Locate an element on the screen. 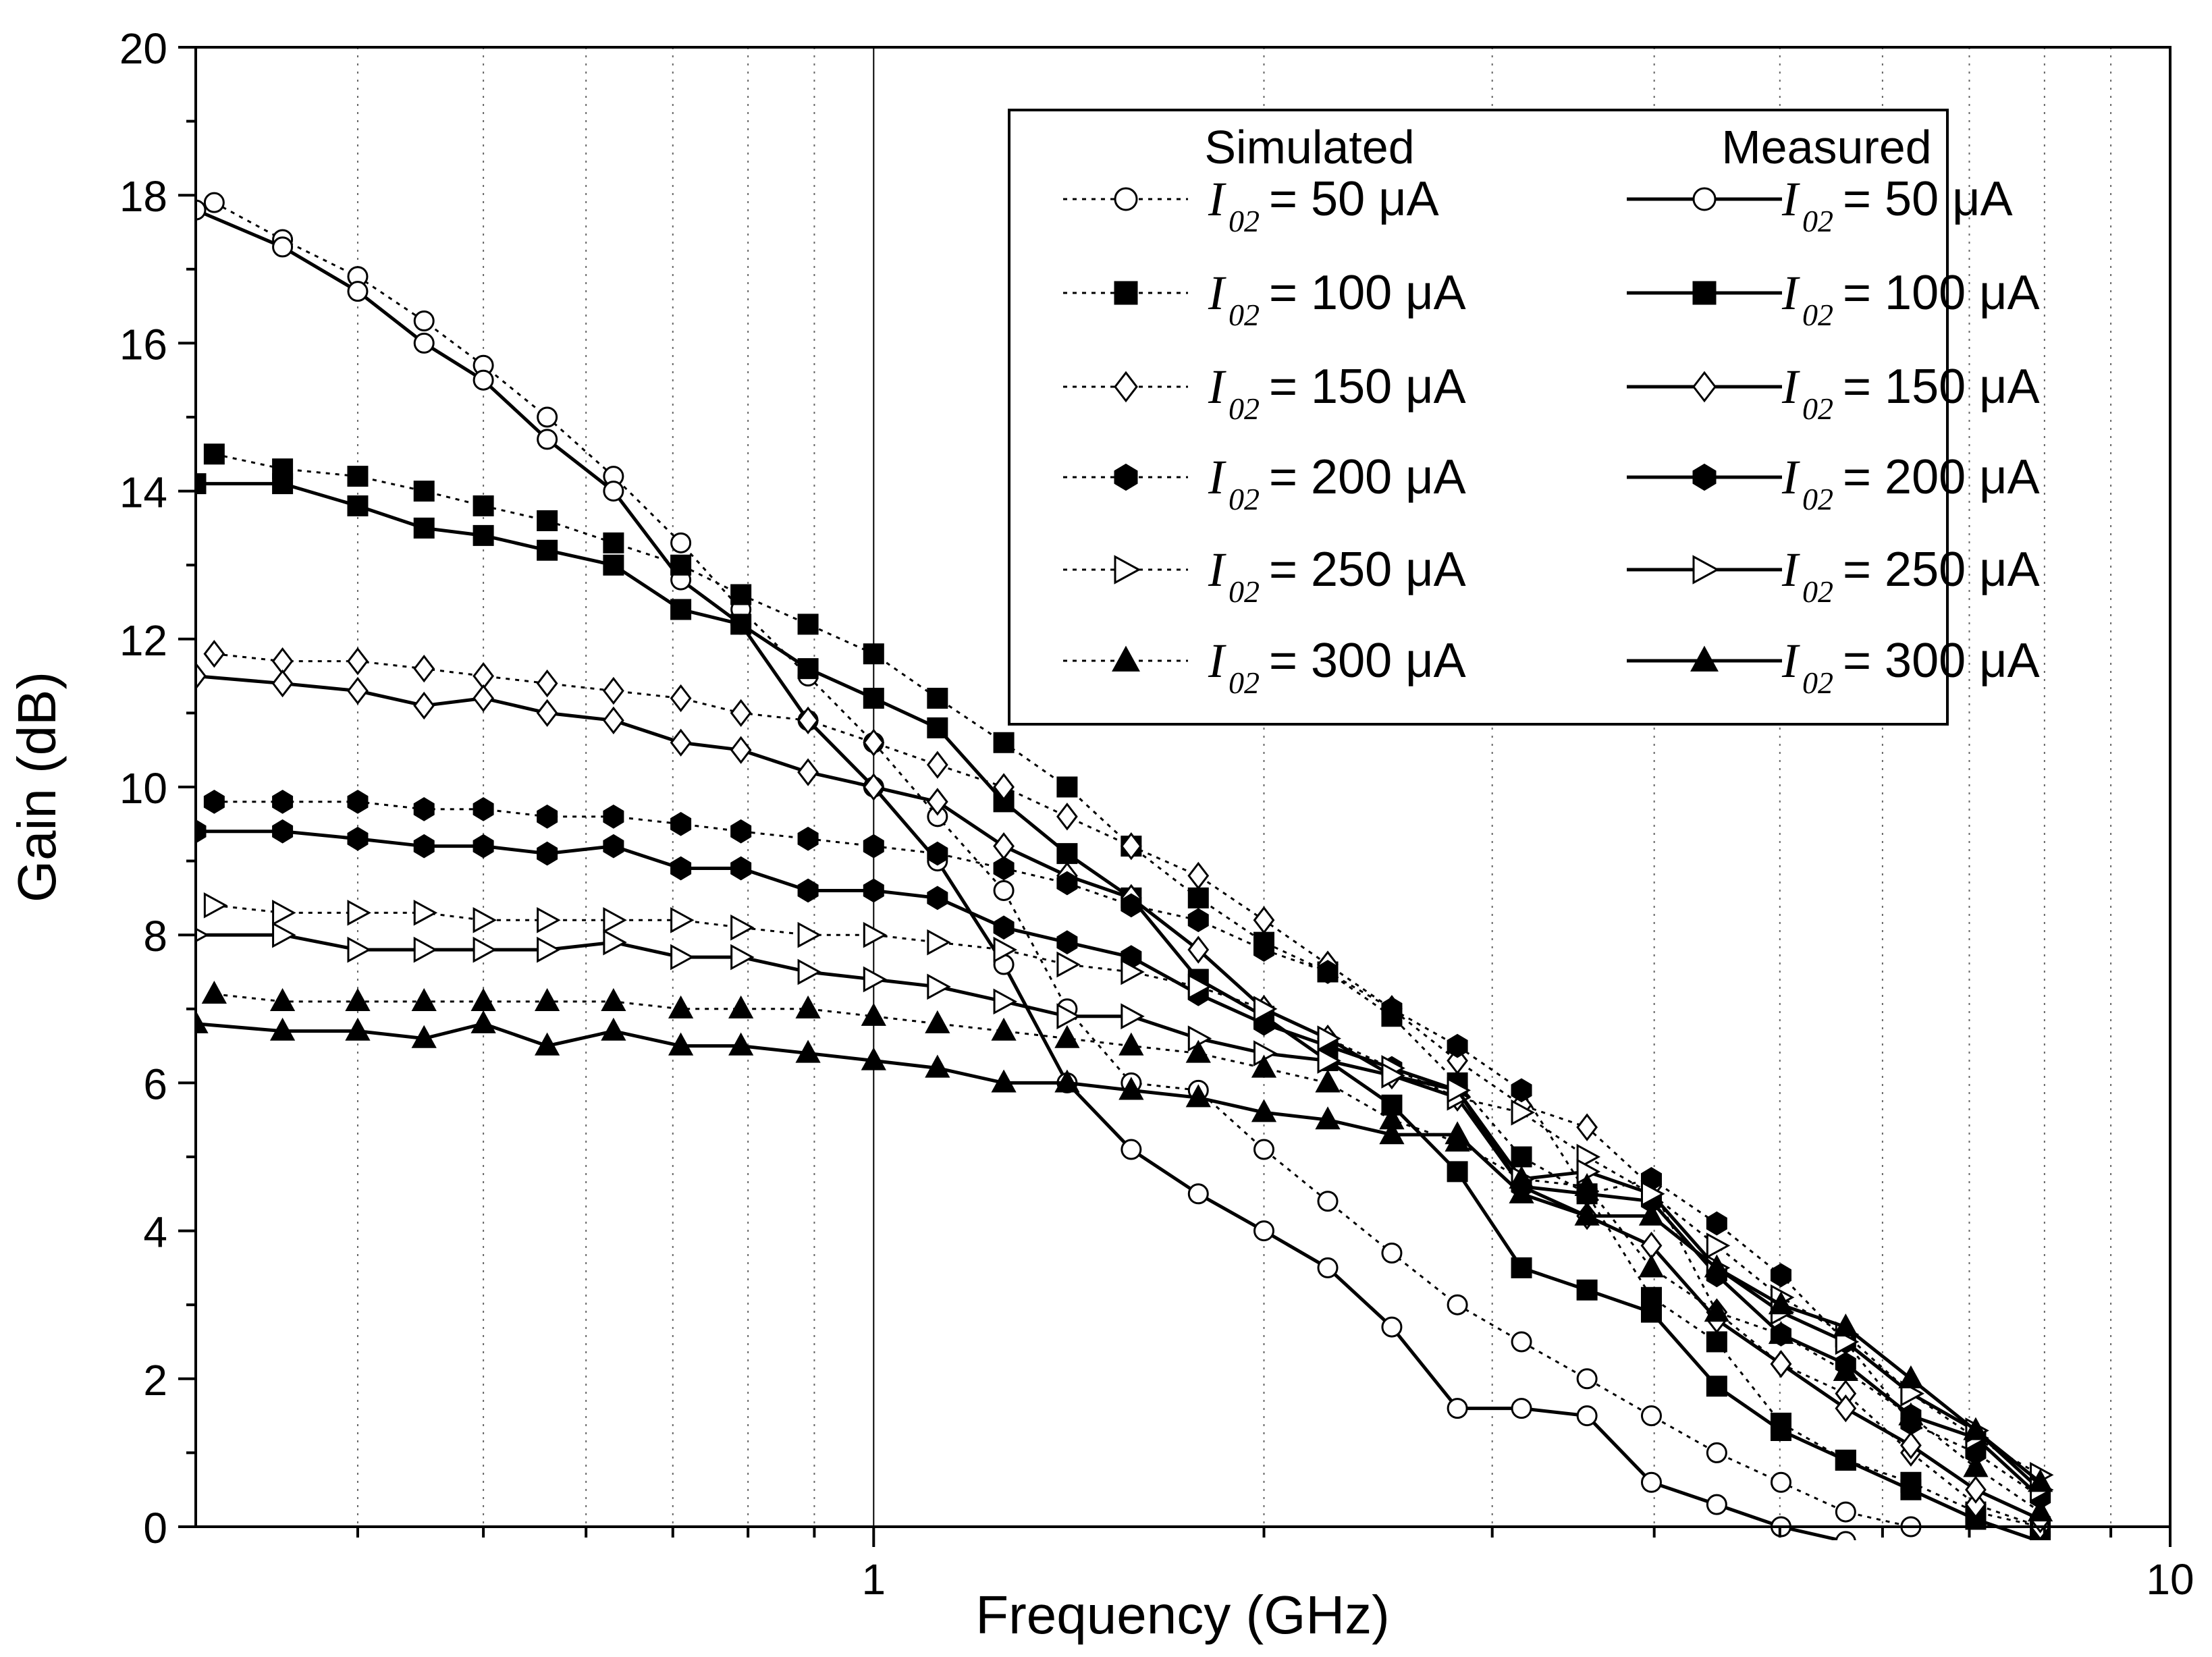  legend-header-simulated: Simulated is located at coordinates (1309, 147).